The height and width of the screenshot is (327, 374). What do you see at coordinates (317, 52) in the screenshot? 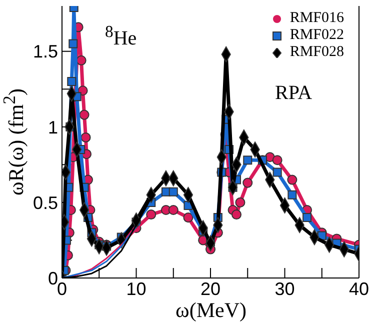
I see `legend-label: RMF028` at bounding box center [317, 52].